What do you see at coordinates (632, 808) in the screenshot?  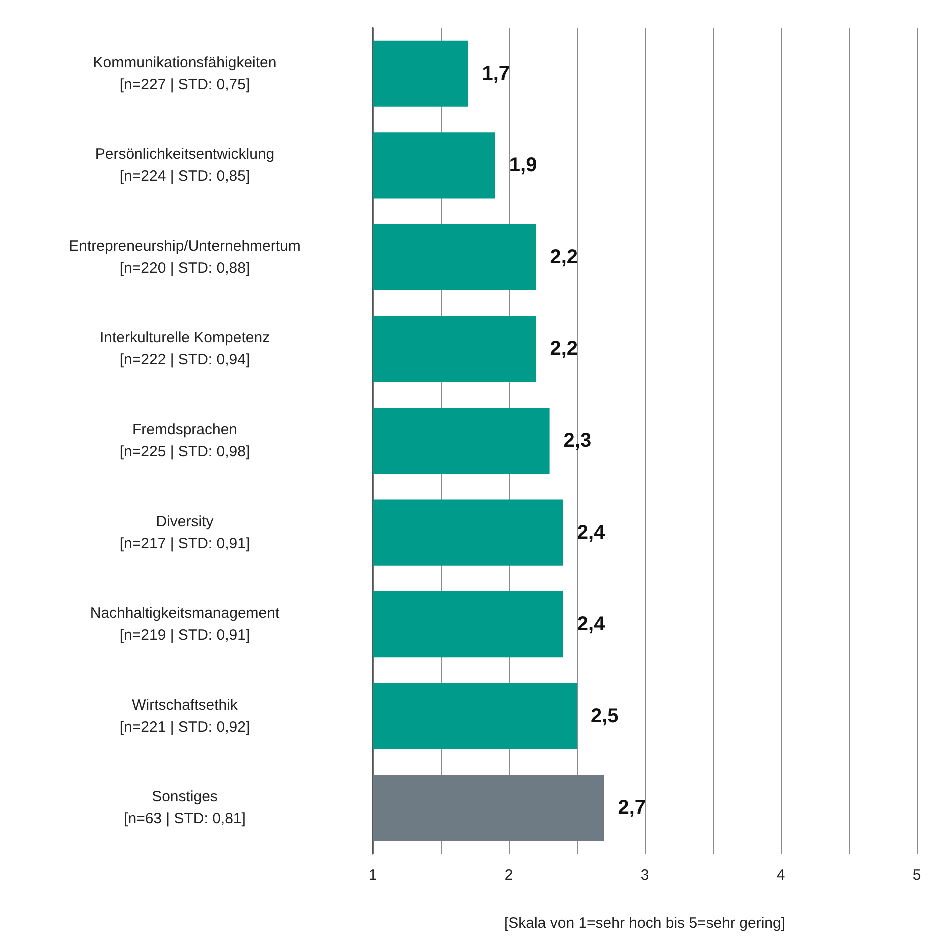 I see `data-label: 2,7` at bounding box center [632, 808].